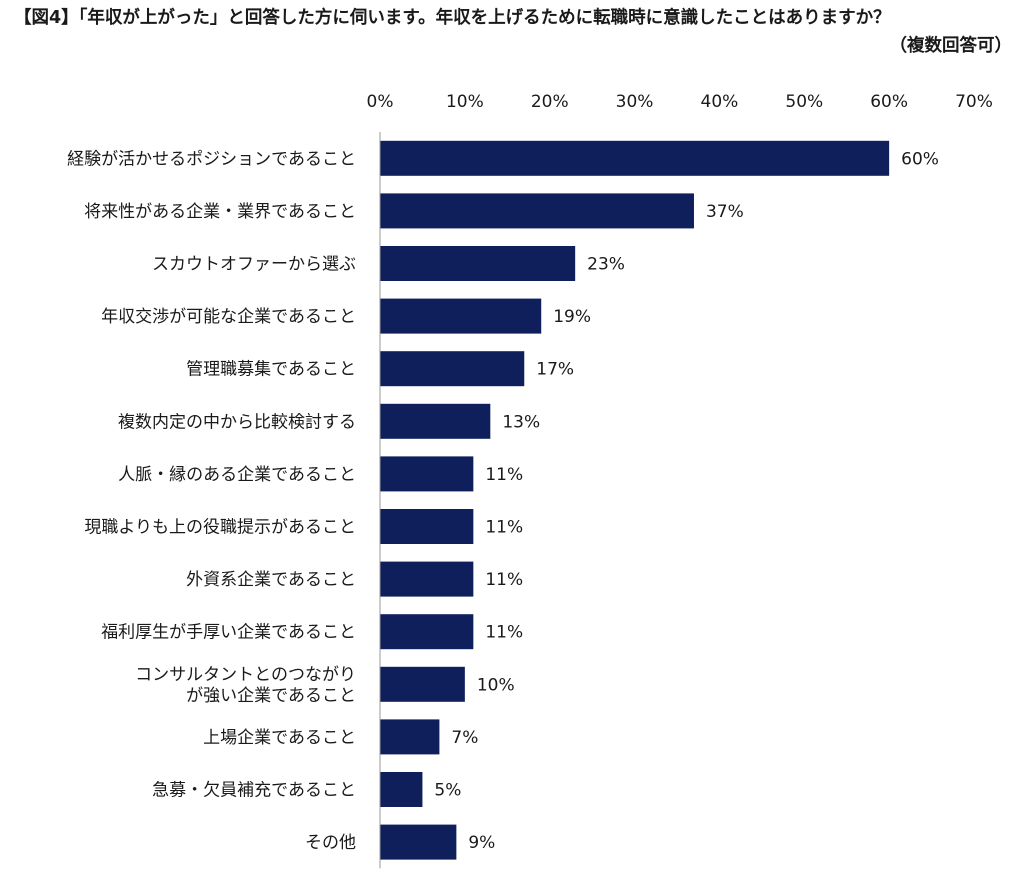 The height and width of the screenshot is (877, 1024). What do you see at coordinates (496, 685) in the screenshot?
I see `data-label: 10%` at bounding box center [496, 685].